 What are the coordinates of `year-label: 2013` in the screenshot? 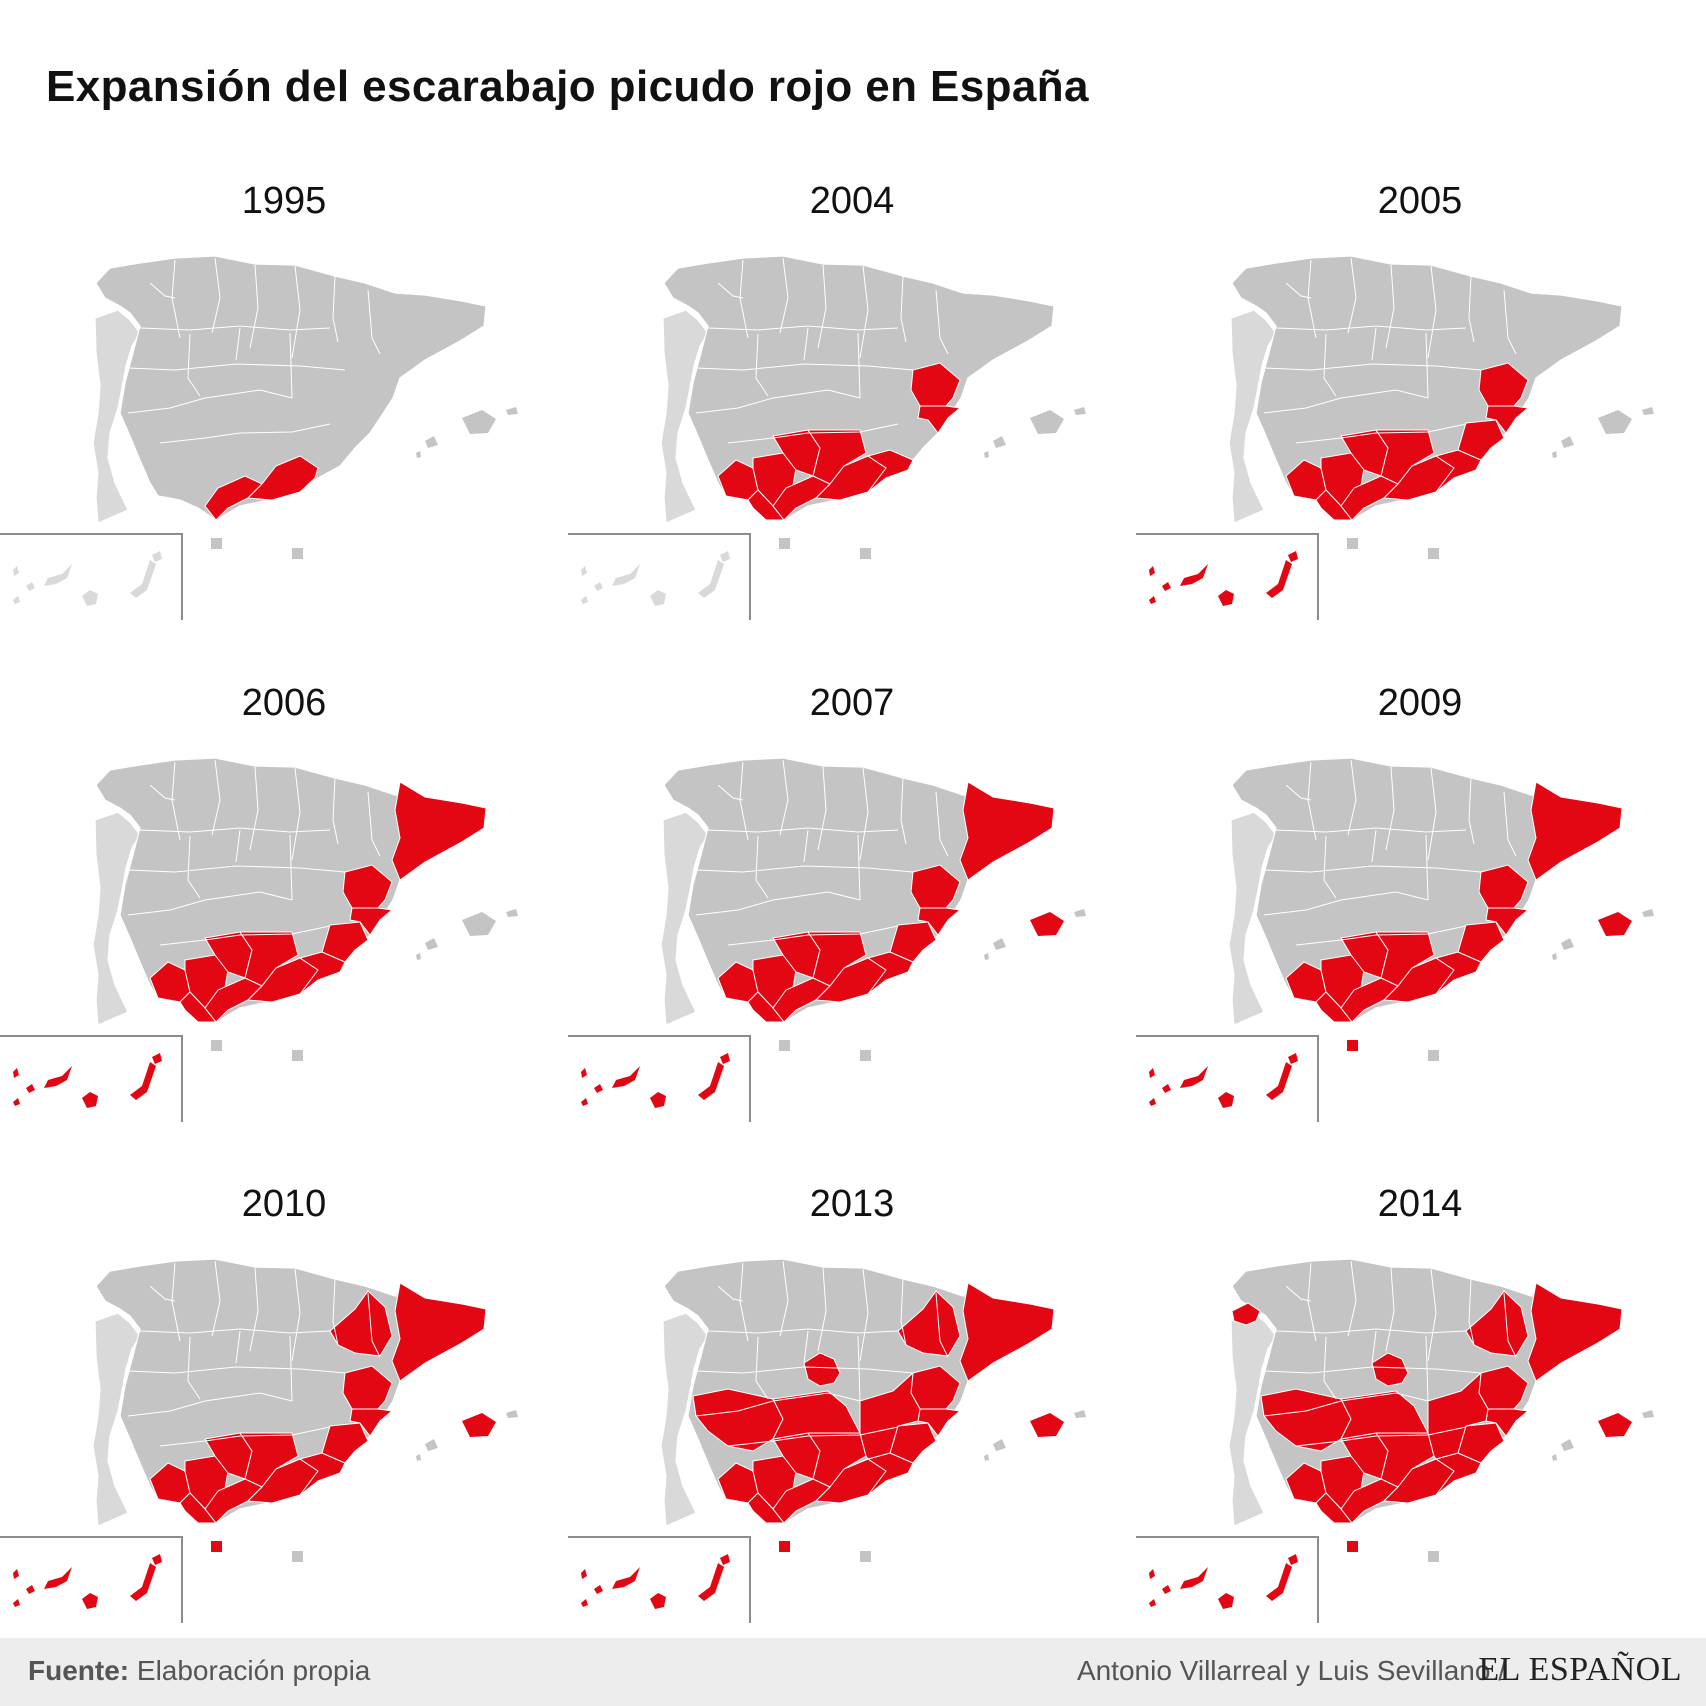 It's located at (852, 1204).